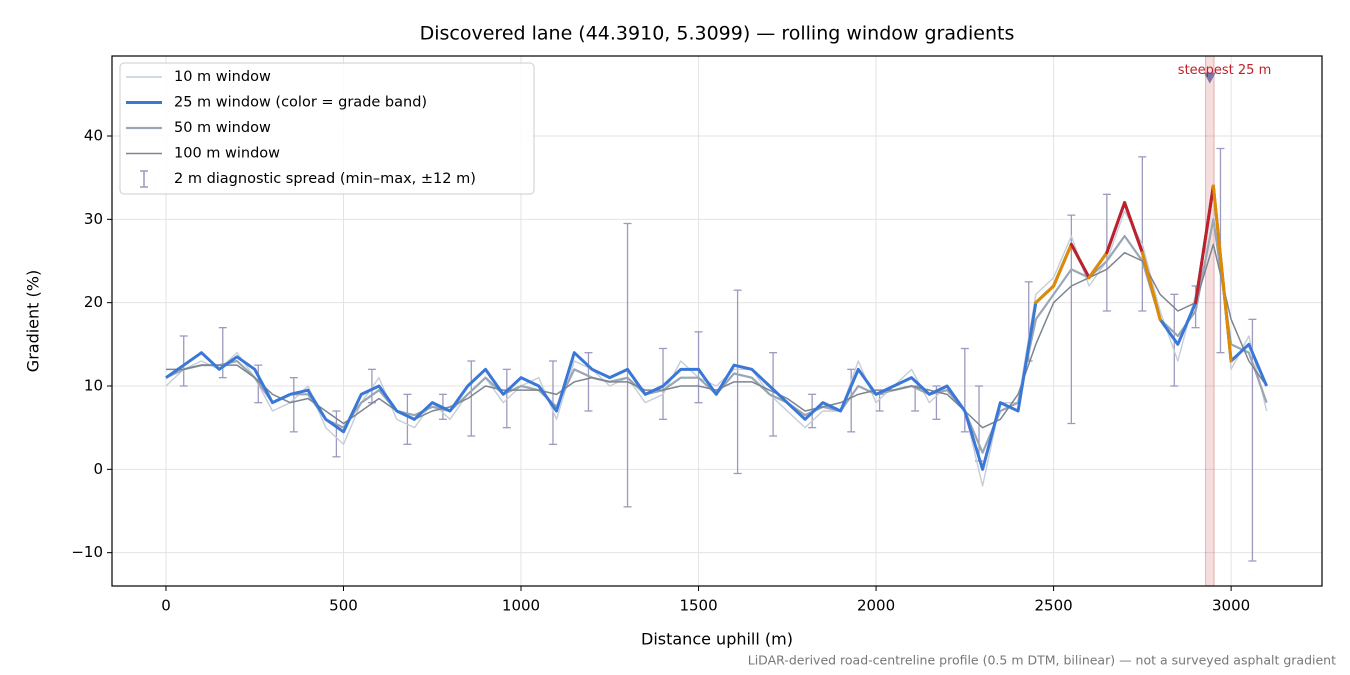 This screenshot has width=1350, height=675. I want to click on steepest-label: steepest 25 m, so click(1224, 70).